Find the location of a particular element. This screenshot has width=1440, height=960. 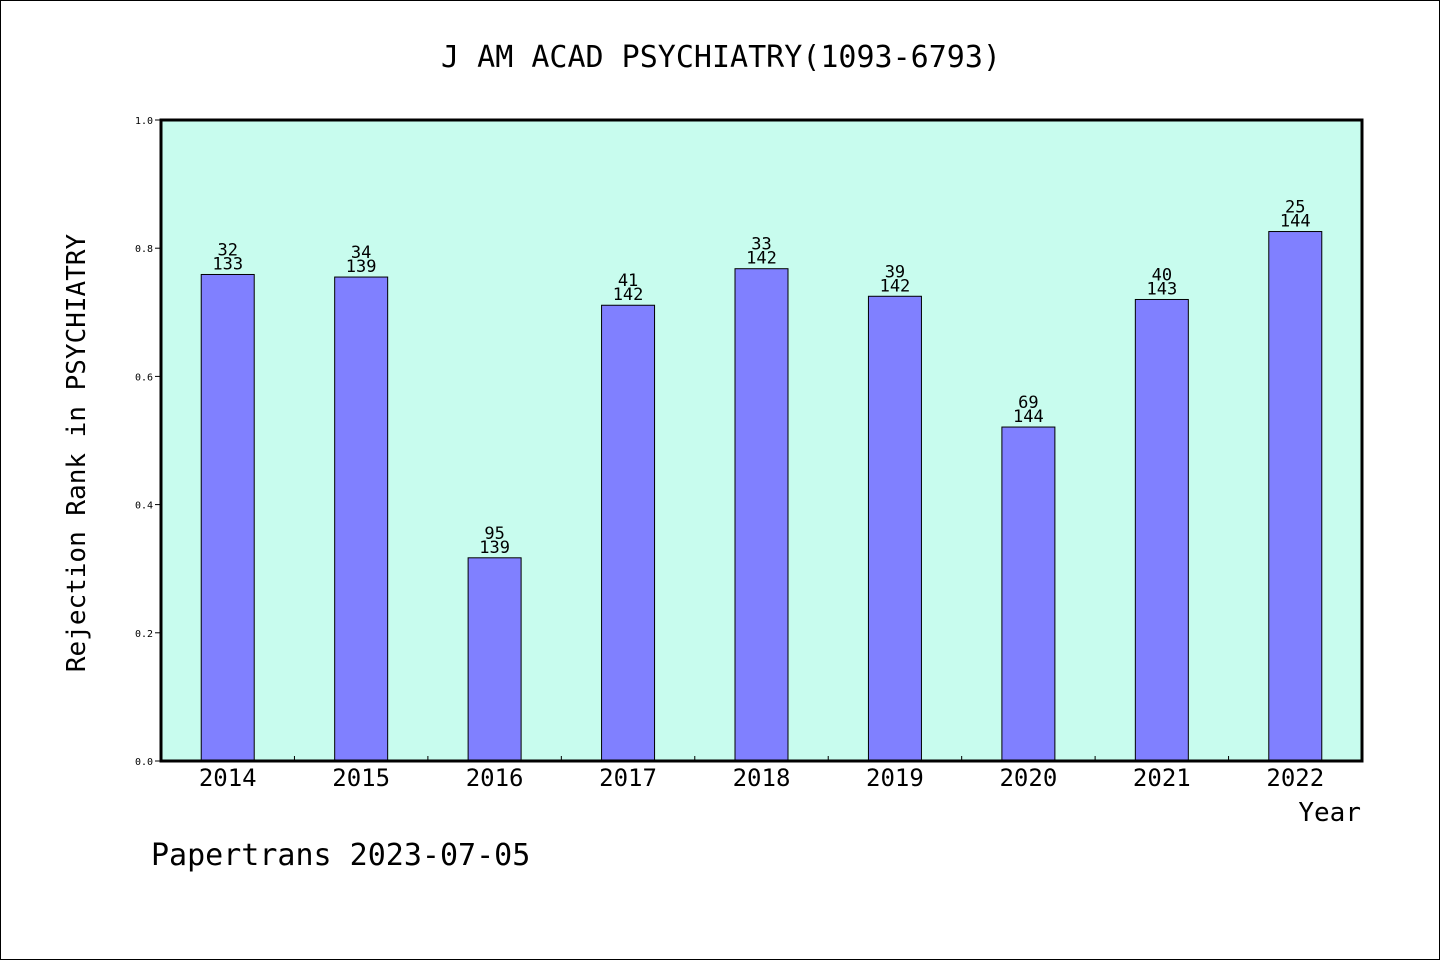

bar-rank-label: 69 is located at coordinates (1028, 403).